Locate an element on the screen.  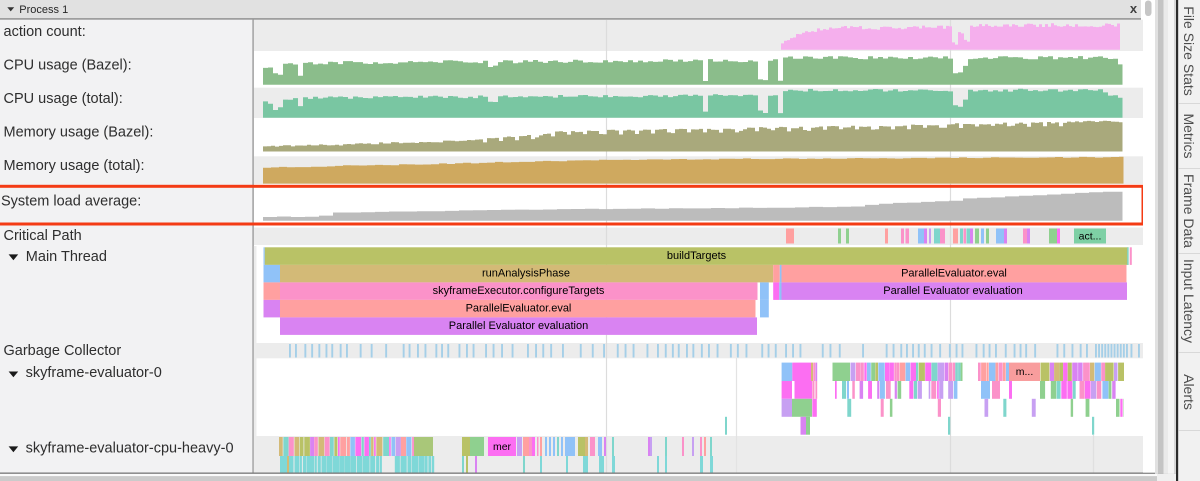
svg-text: buildTargets is located at coordinates (697, 256).